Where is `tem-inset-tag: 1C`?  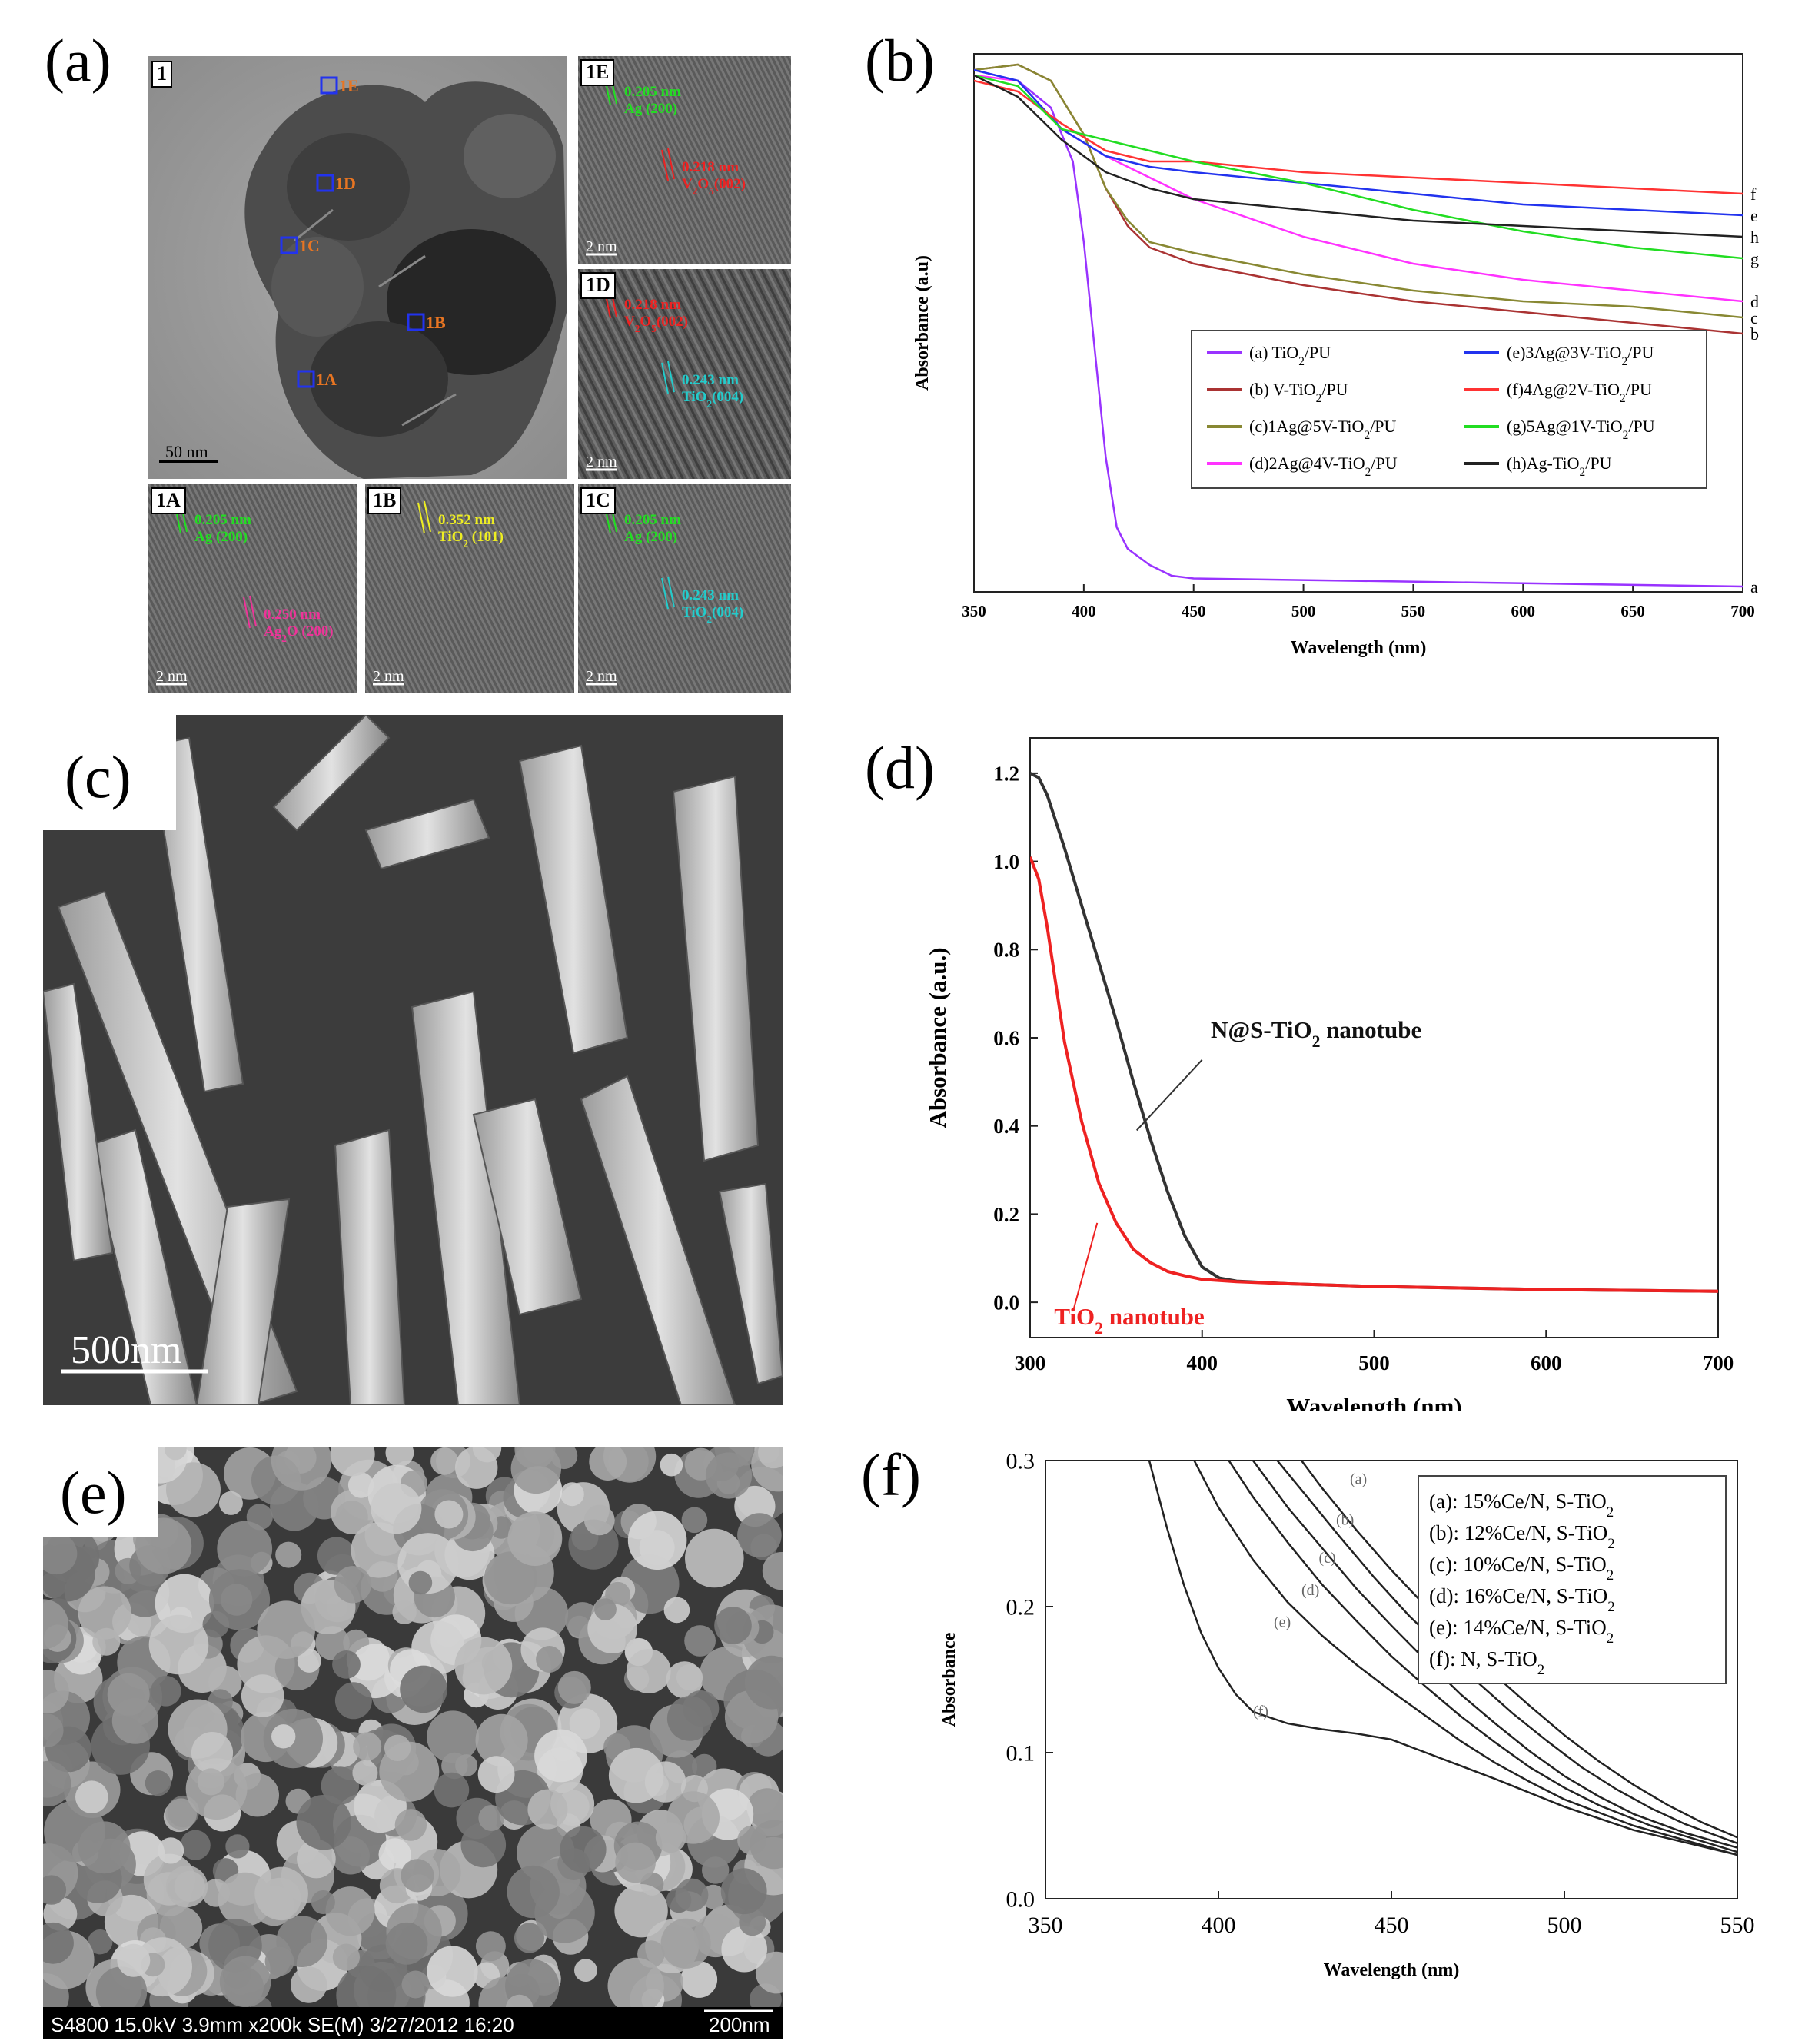 tem-inset-tag: 1C is located at coordinates (598, 501).